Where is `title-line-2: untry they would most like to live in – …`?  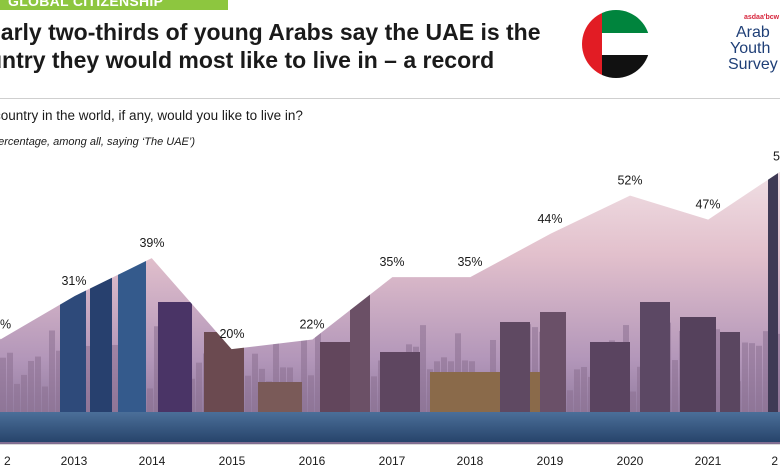 title-line-2: untry they would most like to live in – … is located at coordinates (247, 60).